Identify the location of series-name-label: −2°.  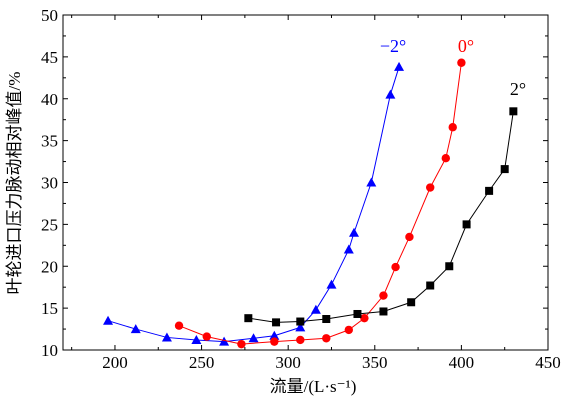
(393, 46).